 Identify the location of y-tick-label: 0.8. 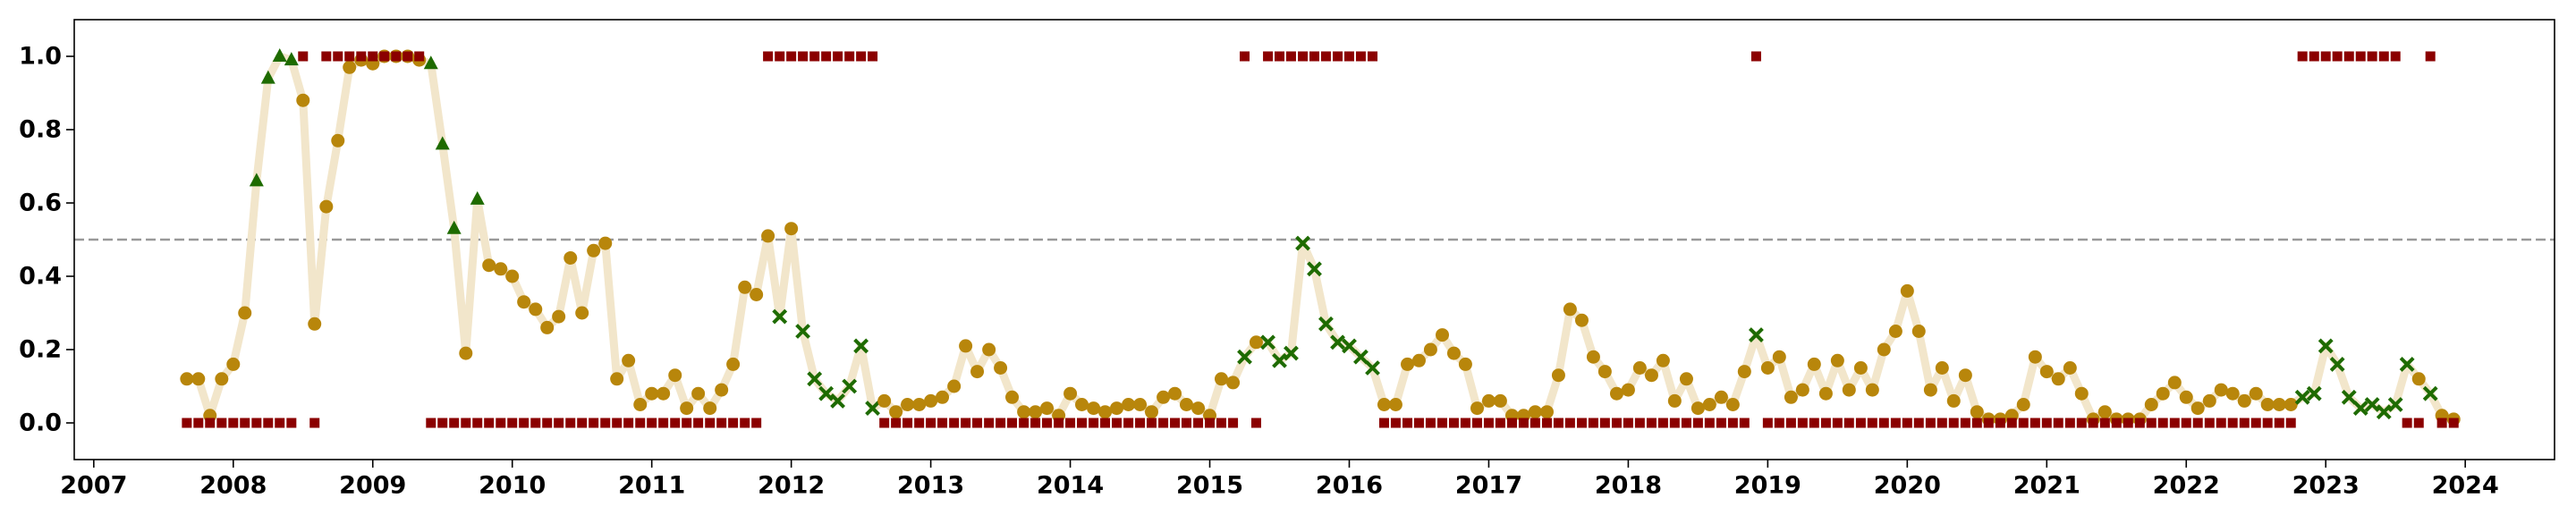
(40, 130).